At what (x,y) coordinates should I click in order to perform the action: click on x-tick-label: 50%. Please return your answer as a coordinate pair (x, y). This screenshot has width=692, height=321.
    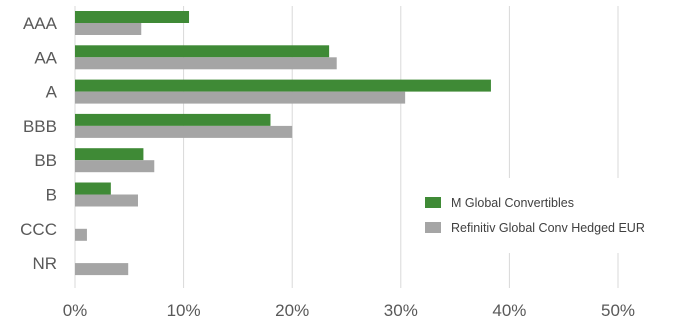
    Looking at the image, I should click on (618, 310).